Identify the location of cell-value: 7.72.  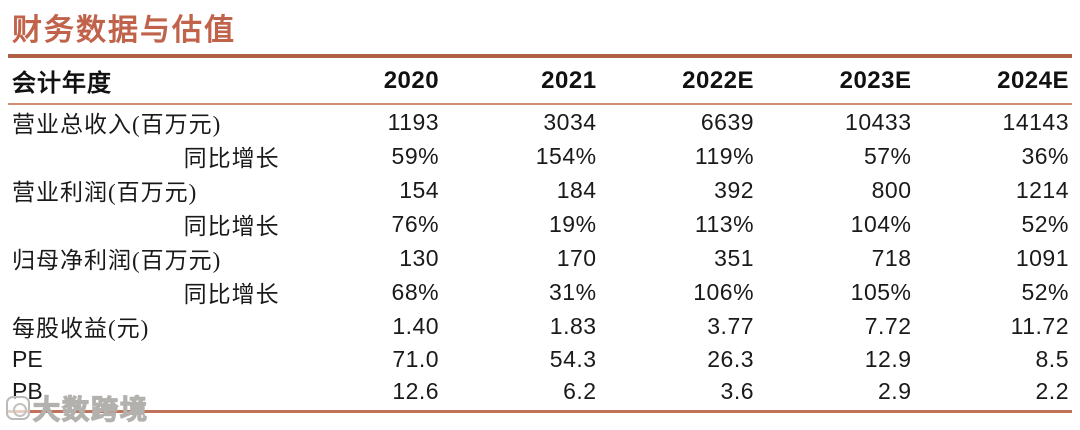
(888, 325).